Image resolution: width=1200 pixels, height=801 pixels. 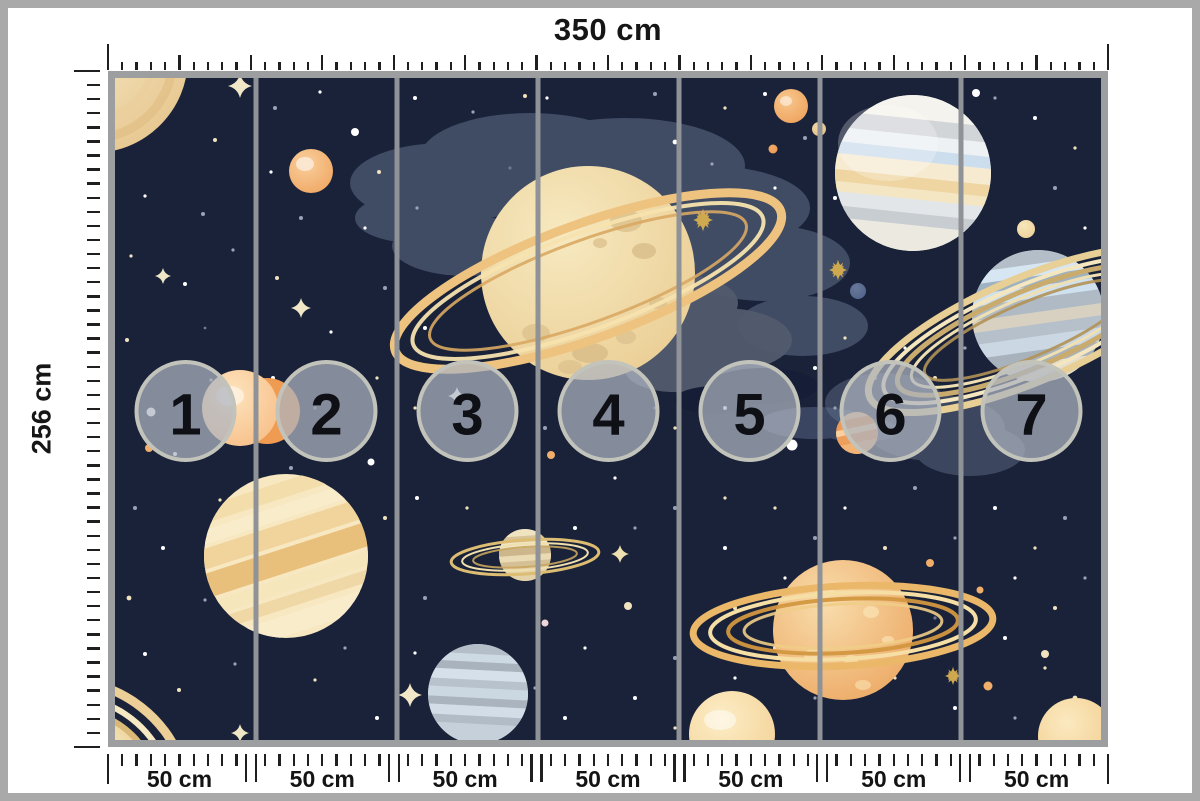 What do you see at coordinates (961, 409) in the screenshot?
I see `panel-divider` at bounding box center [961, 409].